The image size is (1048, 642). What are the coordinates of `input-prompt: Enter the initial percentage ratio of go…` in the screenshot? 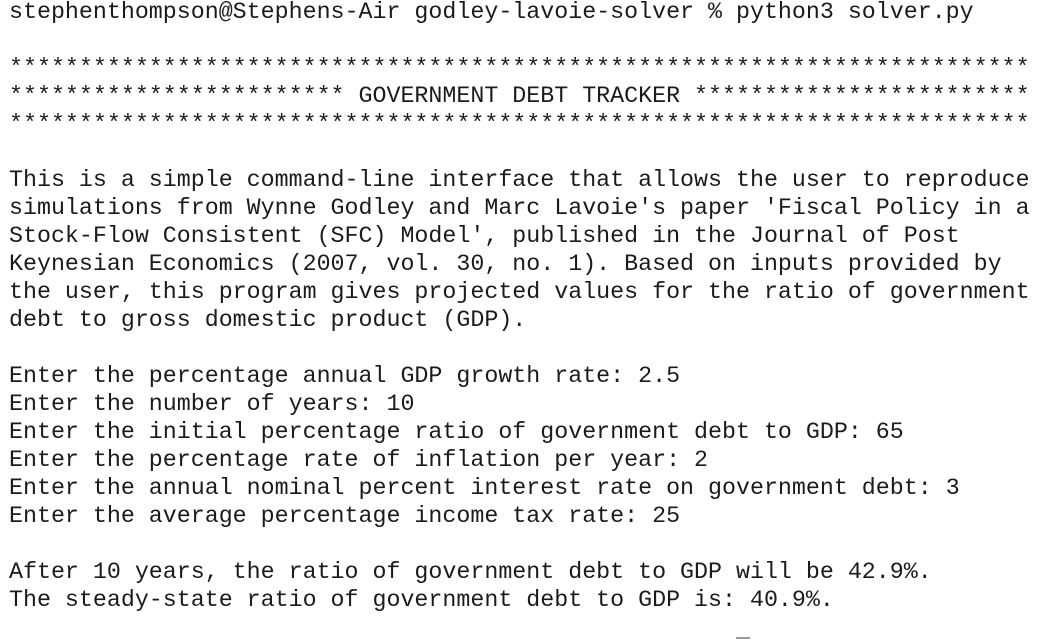 It's located at (435, 432).